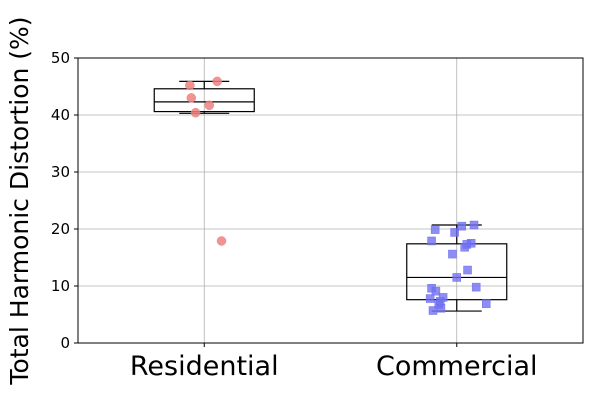 Image resolution: width=600 pixels, height=401 pixels. I want to click on y-tick-label: 30, so click(60, 172).